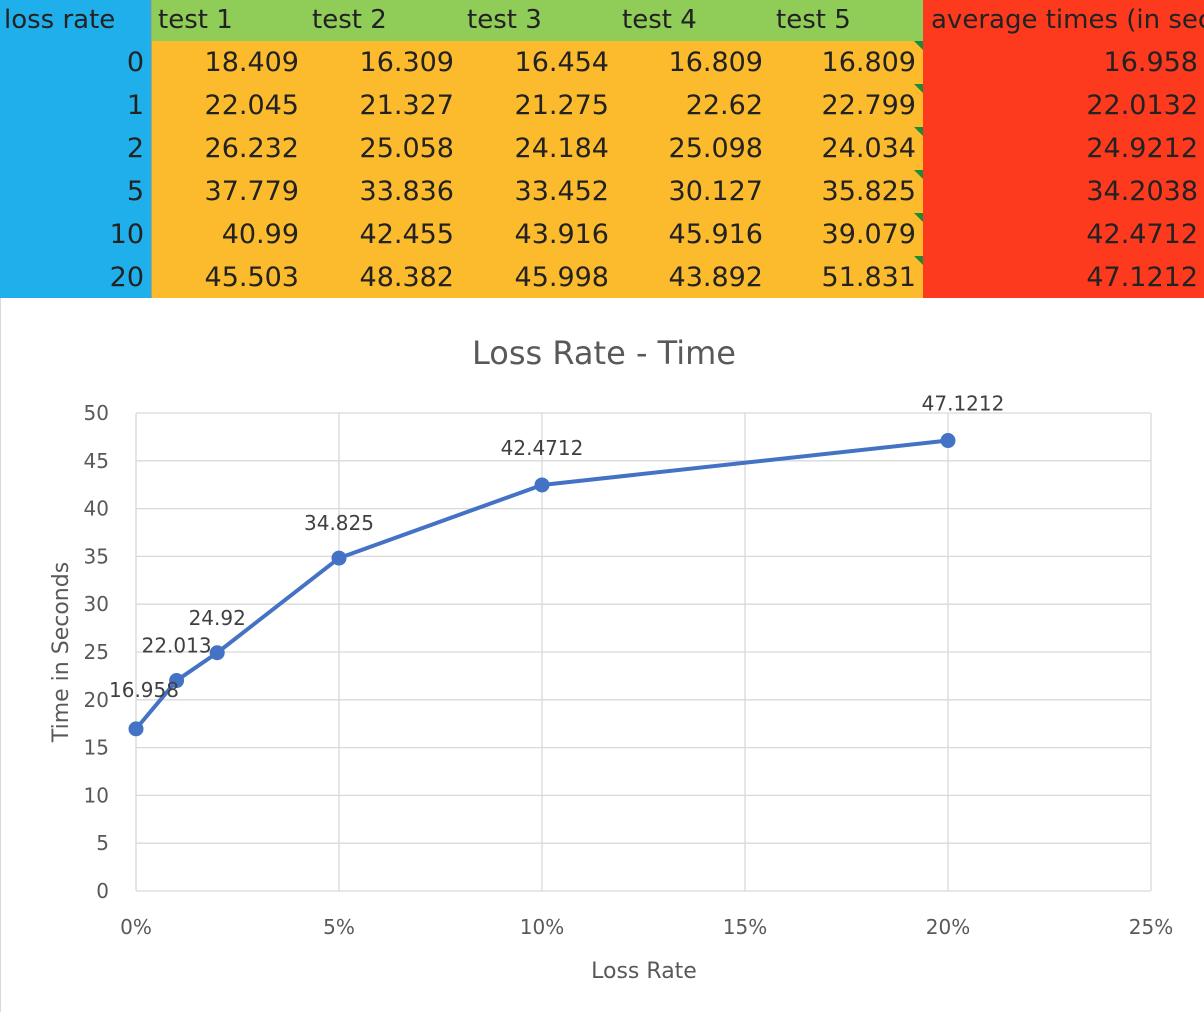 This screenshot has width=1204, height=1012. Describe the element at coordinates (846, 191) in the screenshot. I see `cell-test-5: 35.825` at that location.